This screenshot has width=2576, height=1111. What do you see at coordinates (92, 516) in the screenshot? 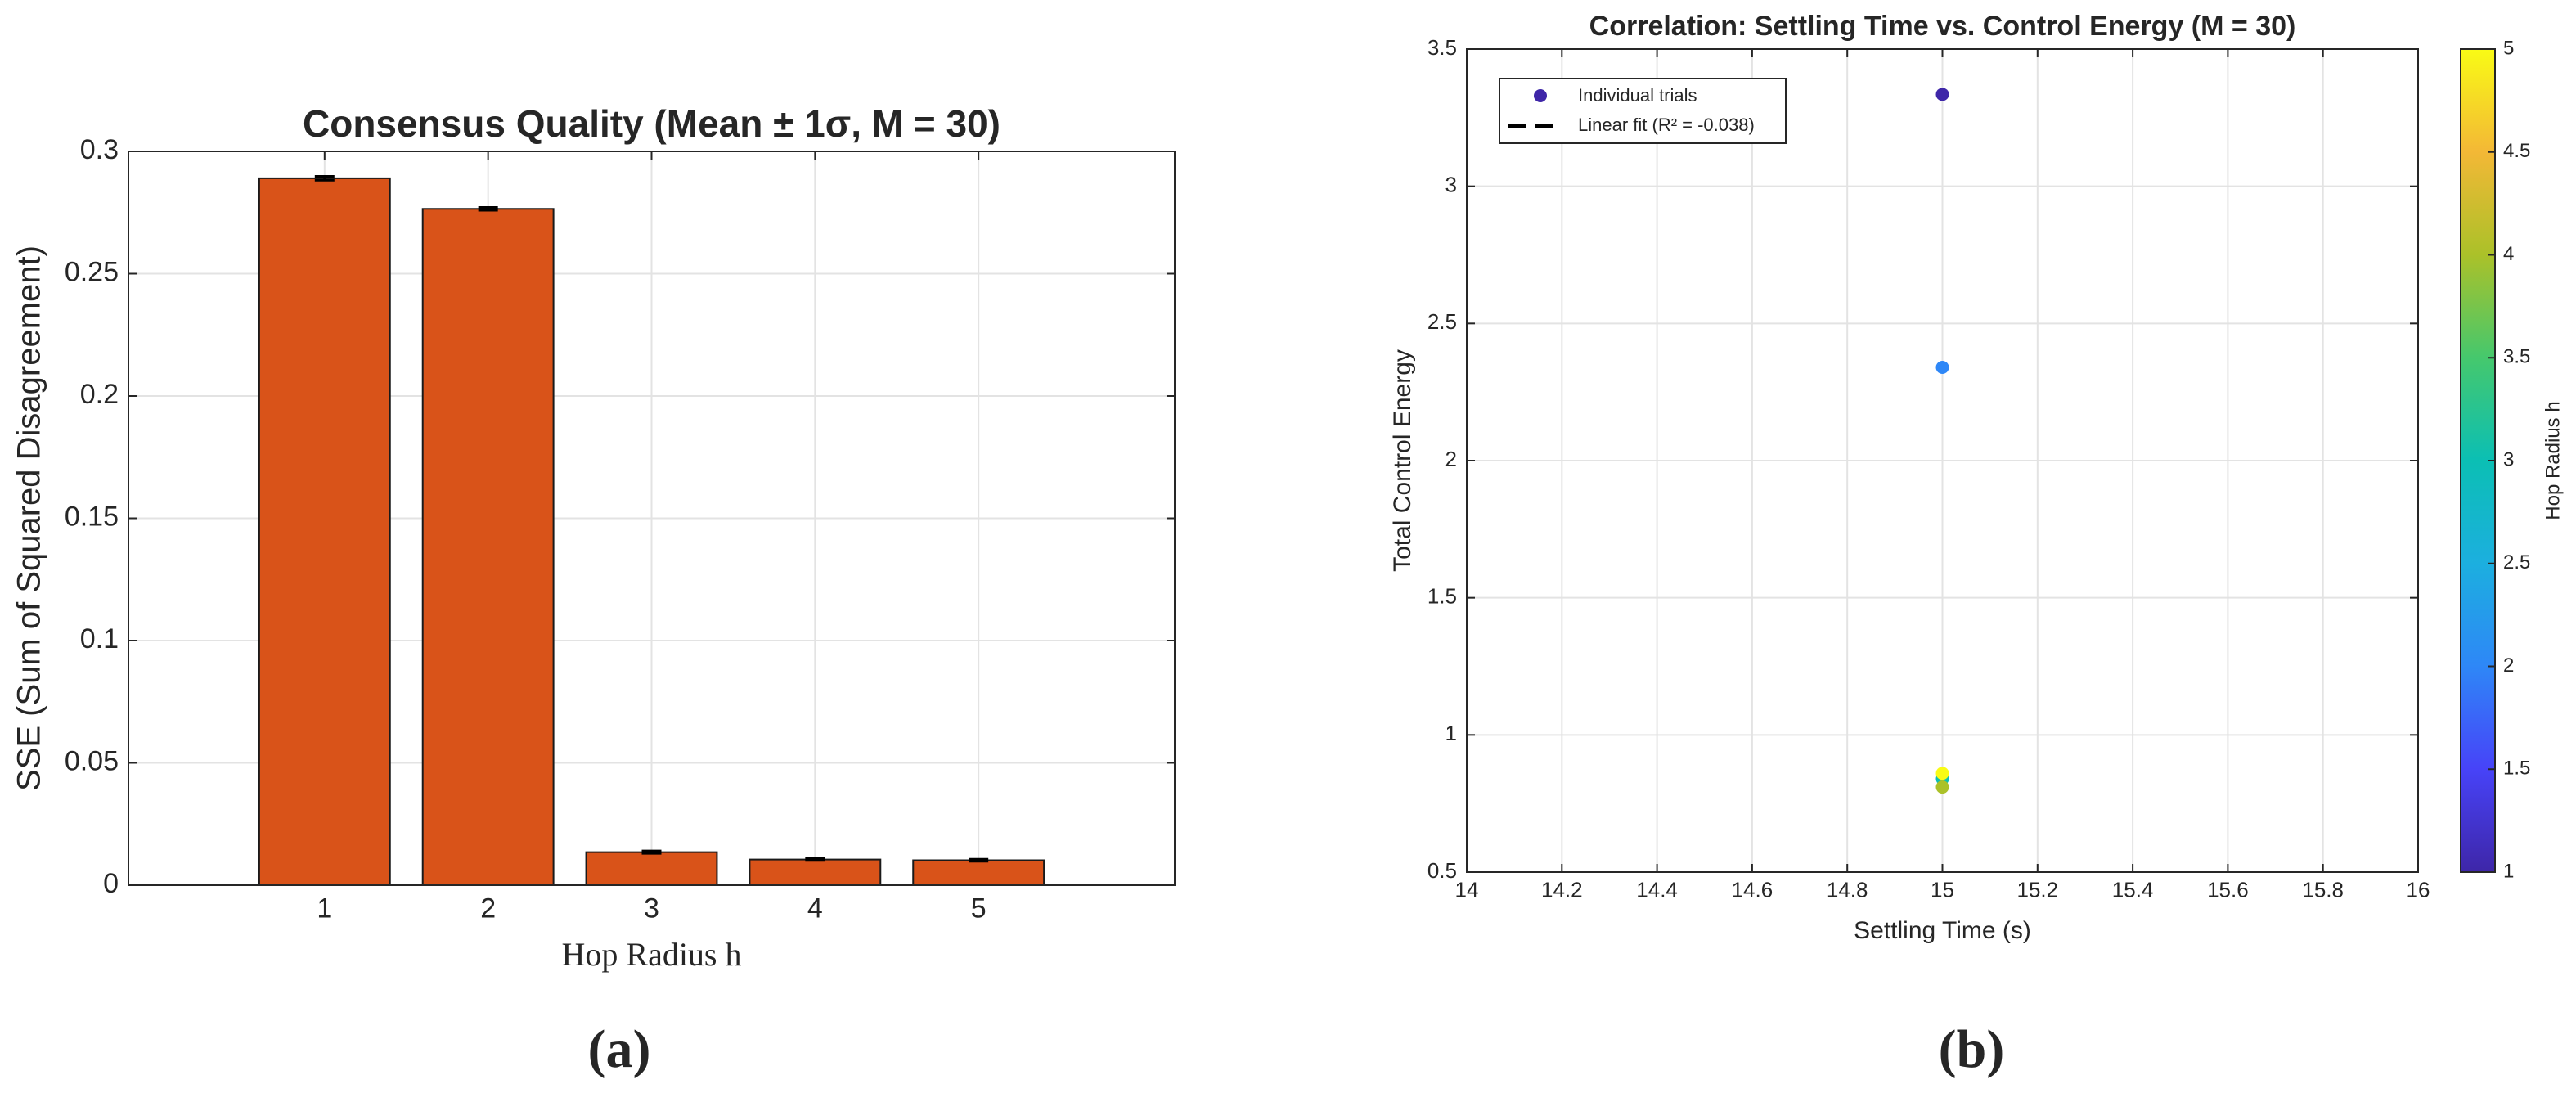
I see `y-tick-label: 0.15` at bounding box center [92, 516].